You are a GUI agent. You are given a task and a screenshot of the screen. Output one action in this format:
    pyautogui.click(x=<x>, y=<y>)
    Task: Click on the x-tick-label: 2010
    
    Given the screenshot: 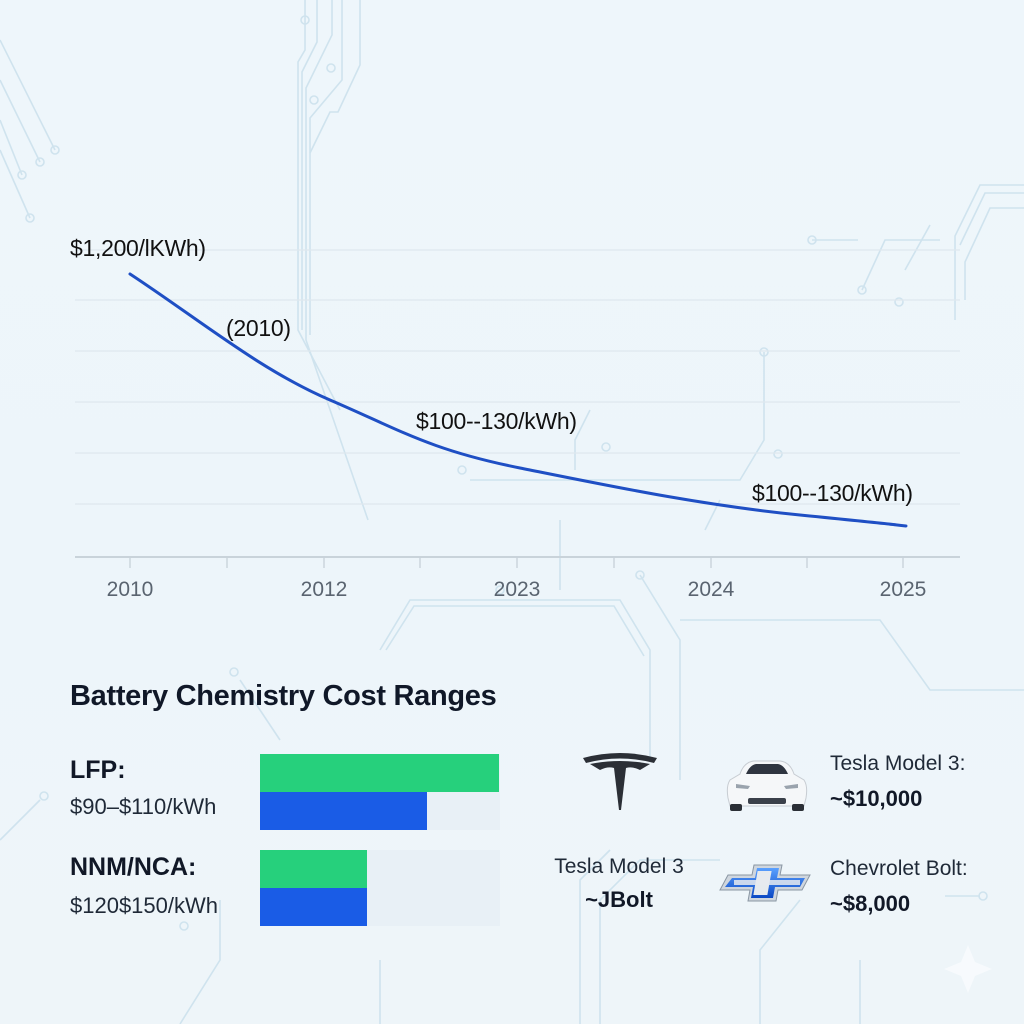 What is the action you would take?
    pyautogui.click(x=130, y=589)
    